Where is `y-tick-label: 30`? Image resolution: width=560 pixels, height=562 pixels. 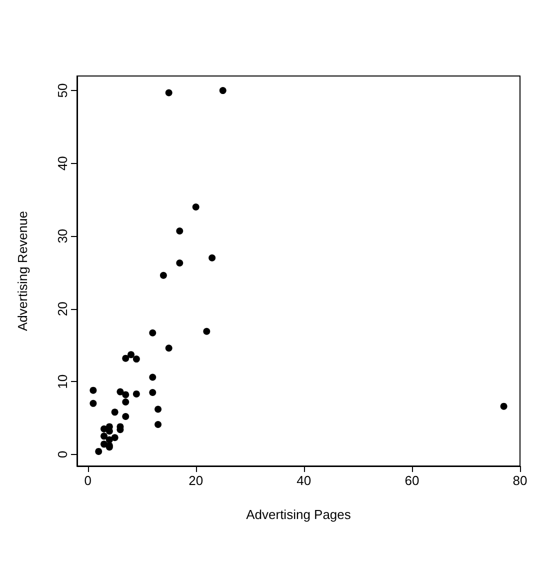 y-tick-label: 30 is located at coordinates (62, 236).